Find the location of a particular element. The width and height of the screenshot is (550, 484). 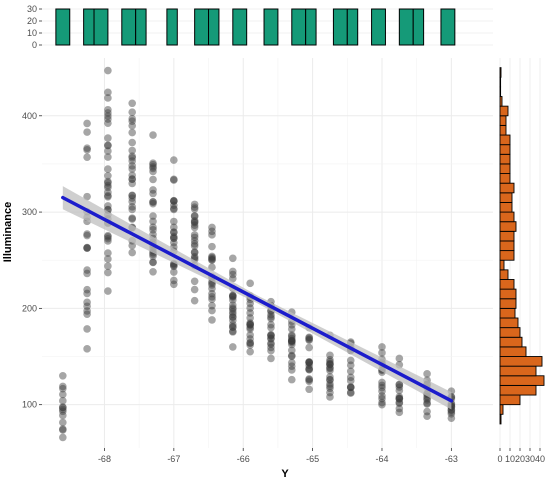

top-marginal-histogram: 0 10 20 30 is located at coordinates (260, 27).